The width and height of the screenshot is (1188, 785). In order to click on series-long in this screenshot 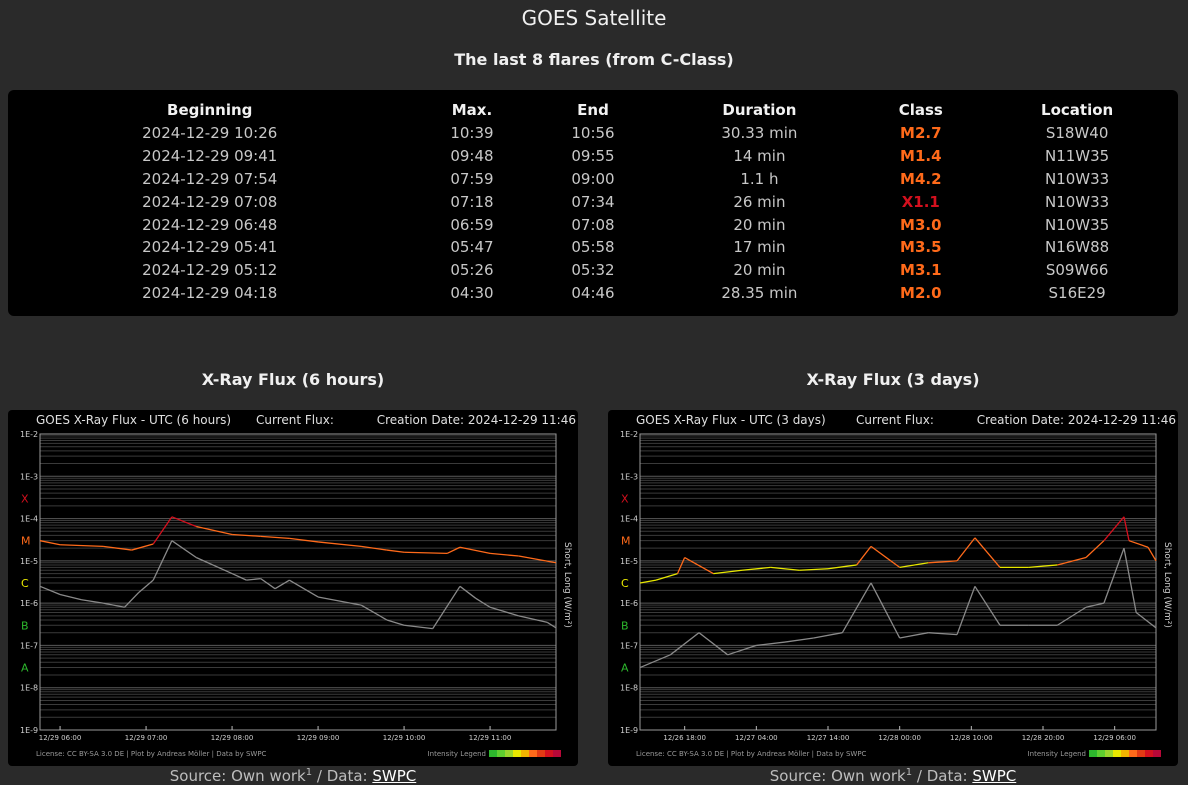, I will do `click(298, 540)`.